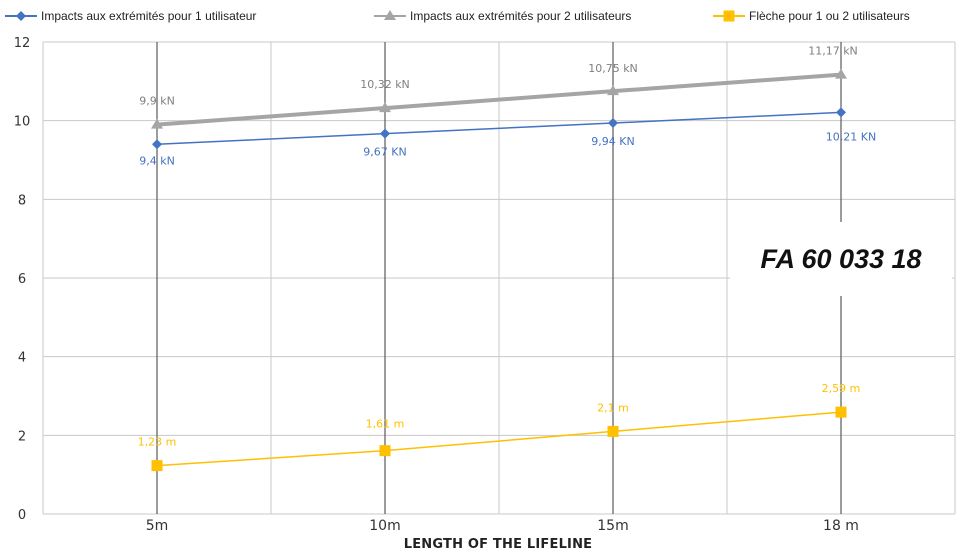 This screenshot has width=977, height=552. What do you see at coordinates (613, 407) in the screenshot?
I see `data-label: 2,1 m` at bounding box center [613, 407].